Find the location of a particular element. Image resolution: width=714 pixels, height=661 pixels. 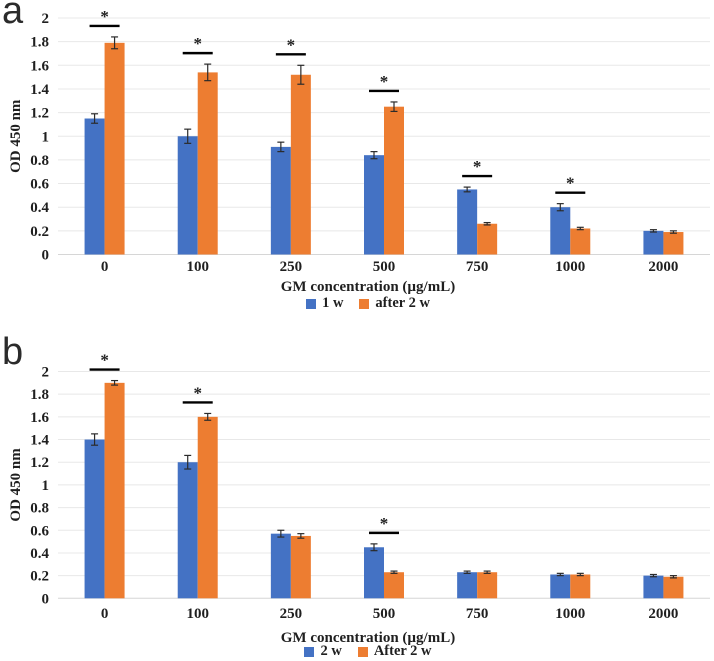

y-axis-title: OD 450 nm is located at coordinates (16, 485).